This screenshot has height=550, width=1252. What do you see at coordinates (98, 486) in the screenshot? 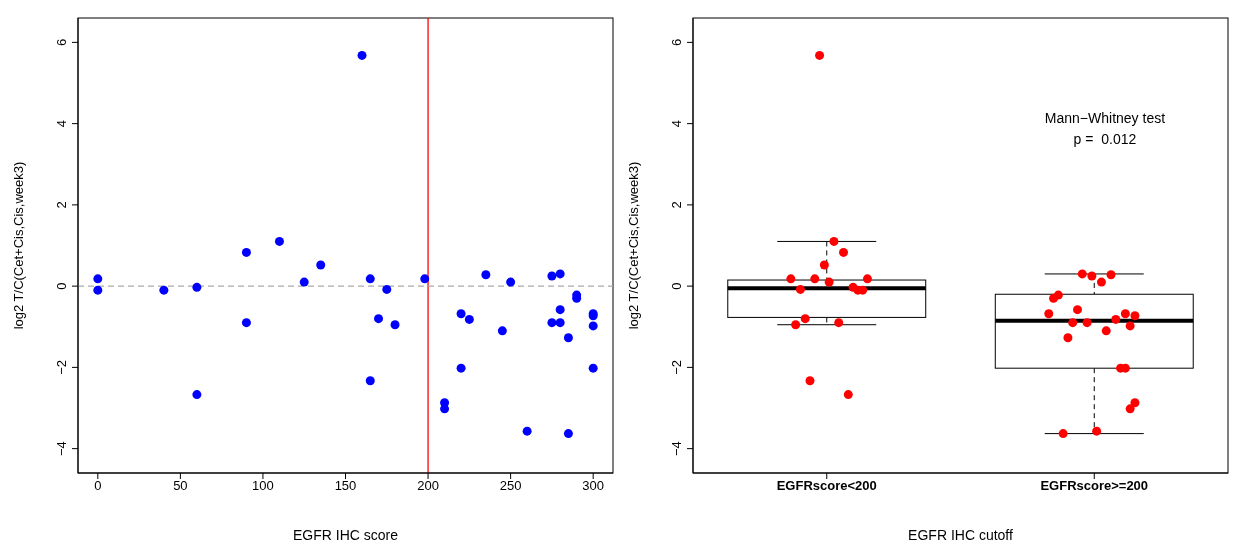
I see `x-tick-label: 0` at bounding box center [98, 486].